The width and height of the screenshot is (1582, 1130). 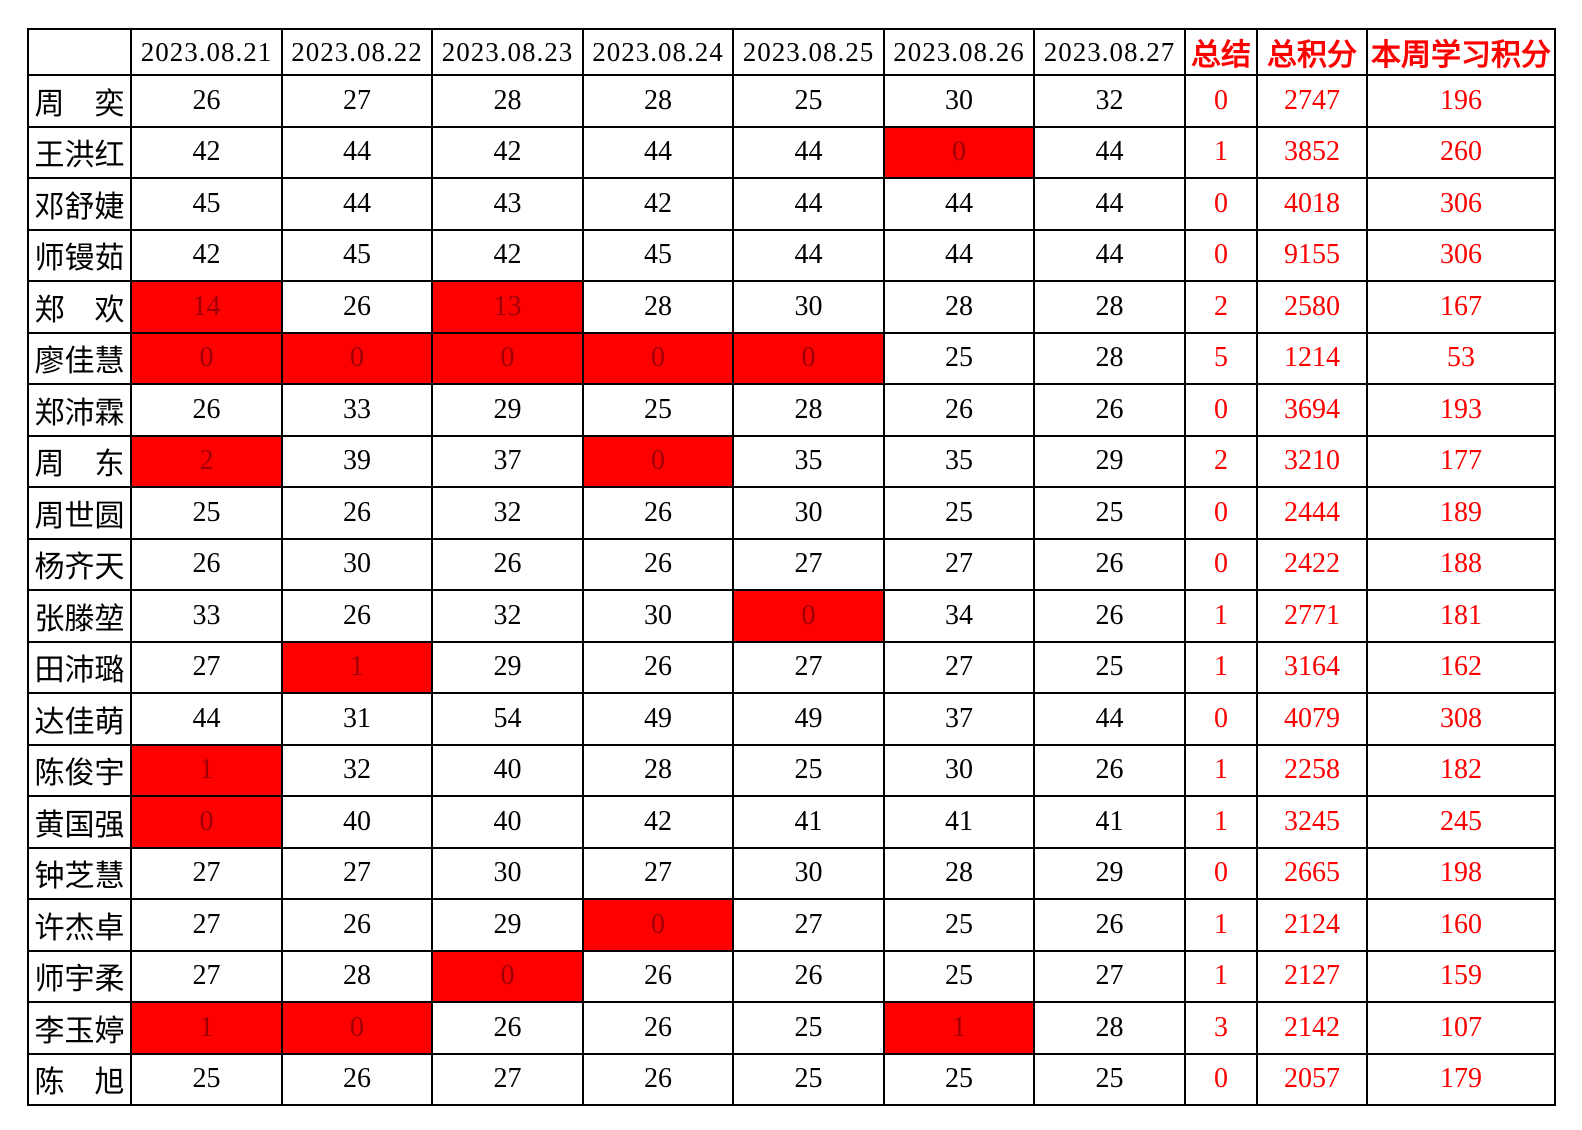 I want to click on total-points: 2771, so click(x=1312, y=616).